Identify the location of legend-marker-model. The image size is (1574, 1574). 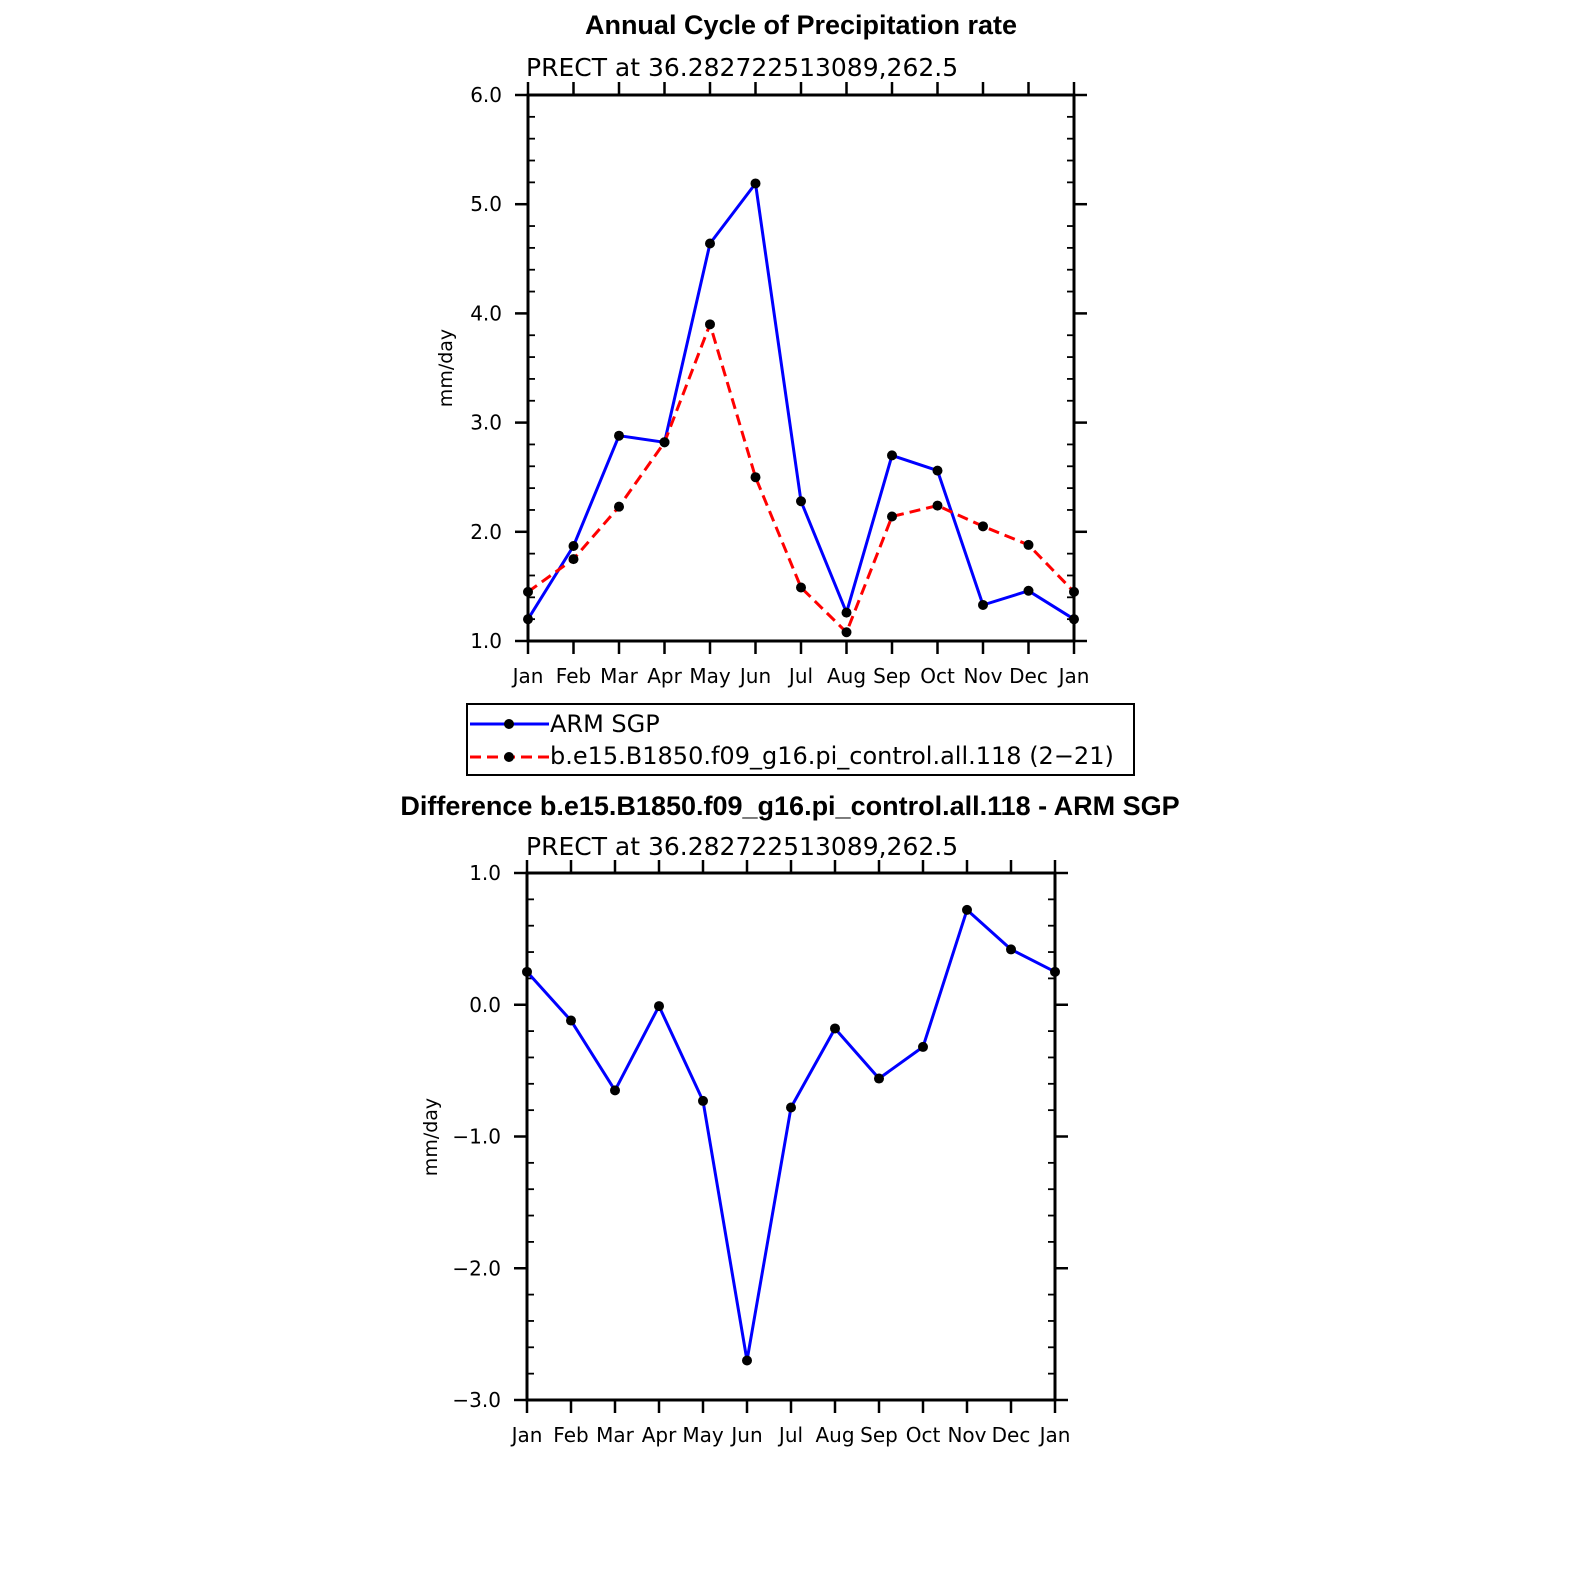
(509, 757).